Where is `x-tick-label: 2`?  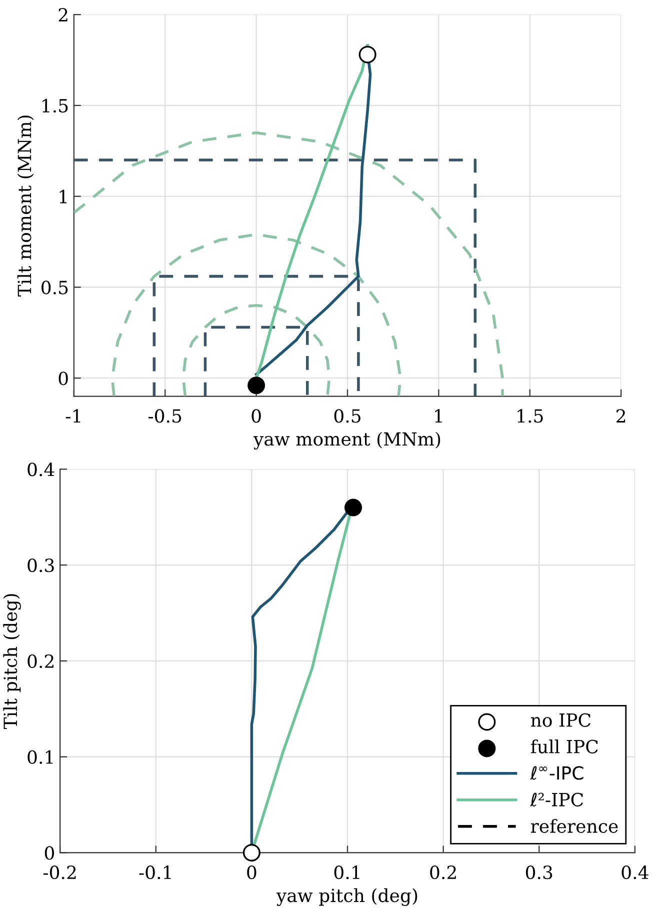 x-tick-label: 2 is located at coordinates (621, 416).